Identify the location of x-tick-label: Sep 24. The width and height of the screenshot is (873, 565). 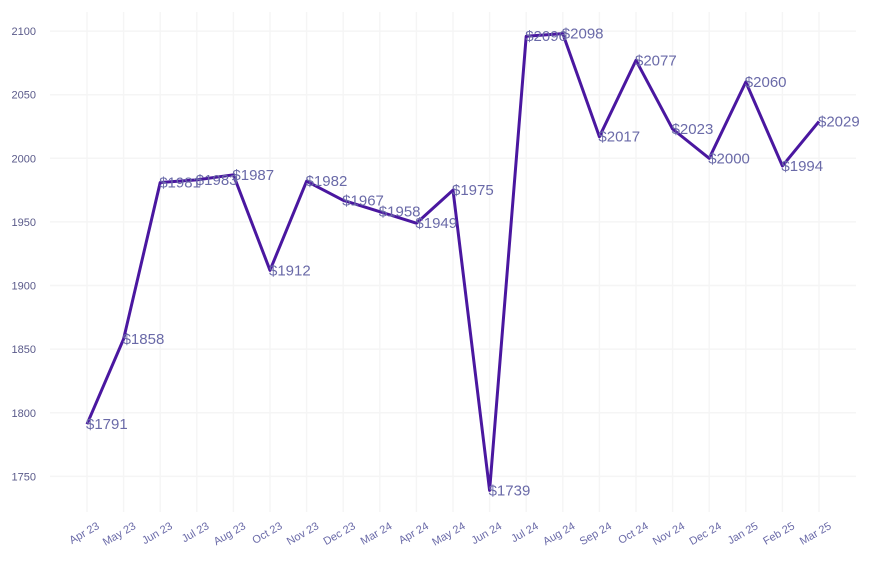
(596, 534).